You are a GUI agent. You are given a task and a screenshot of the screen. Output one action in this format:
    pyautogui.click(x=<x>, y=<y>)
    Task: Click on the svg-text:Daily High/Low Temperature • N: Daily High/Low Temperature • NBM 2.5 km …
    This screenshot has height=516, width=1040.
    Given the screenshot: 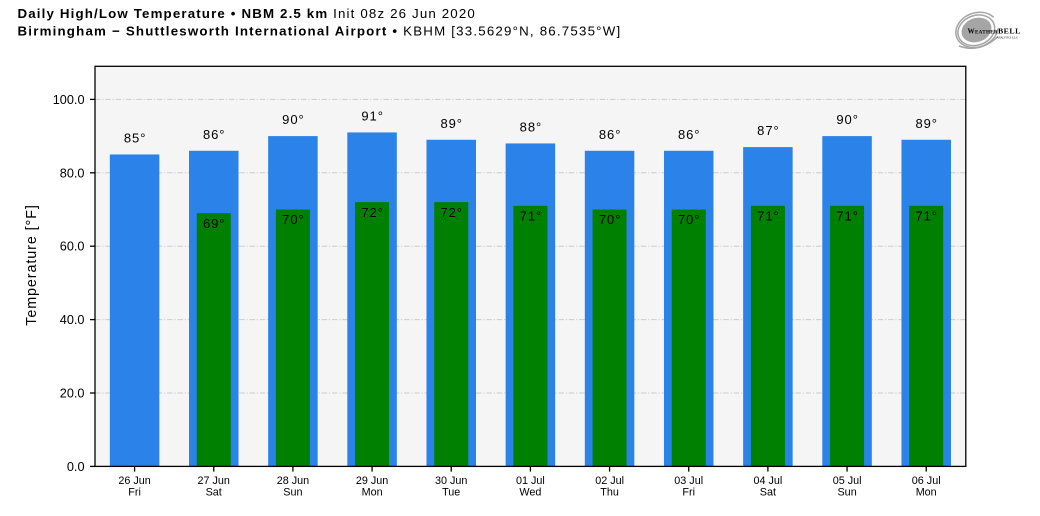 What is the action you would take?
    pyautogui.click(x=247, y=13)
    